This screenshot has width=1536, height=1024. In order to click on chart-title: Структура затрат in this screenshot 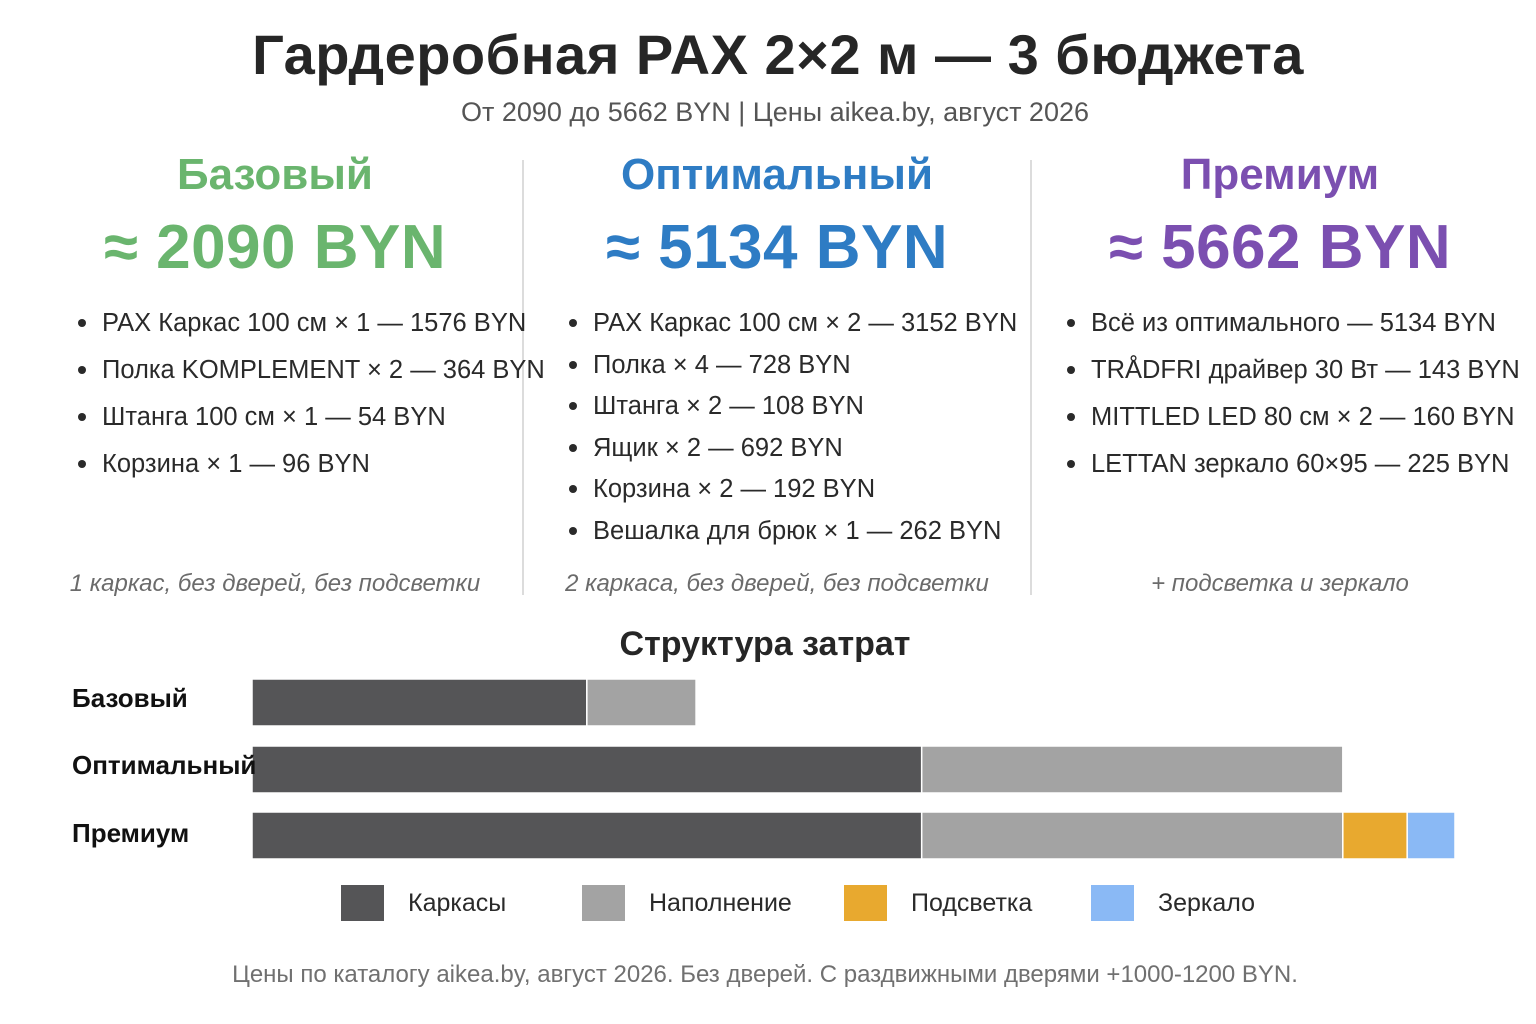, I will do `click(765, 644)`.